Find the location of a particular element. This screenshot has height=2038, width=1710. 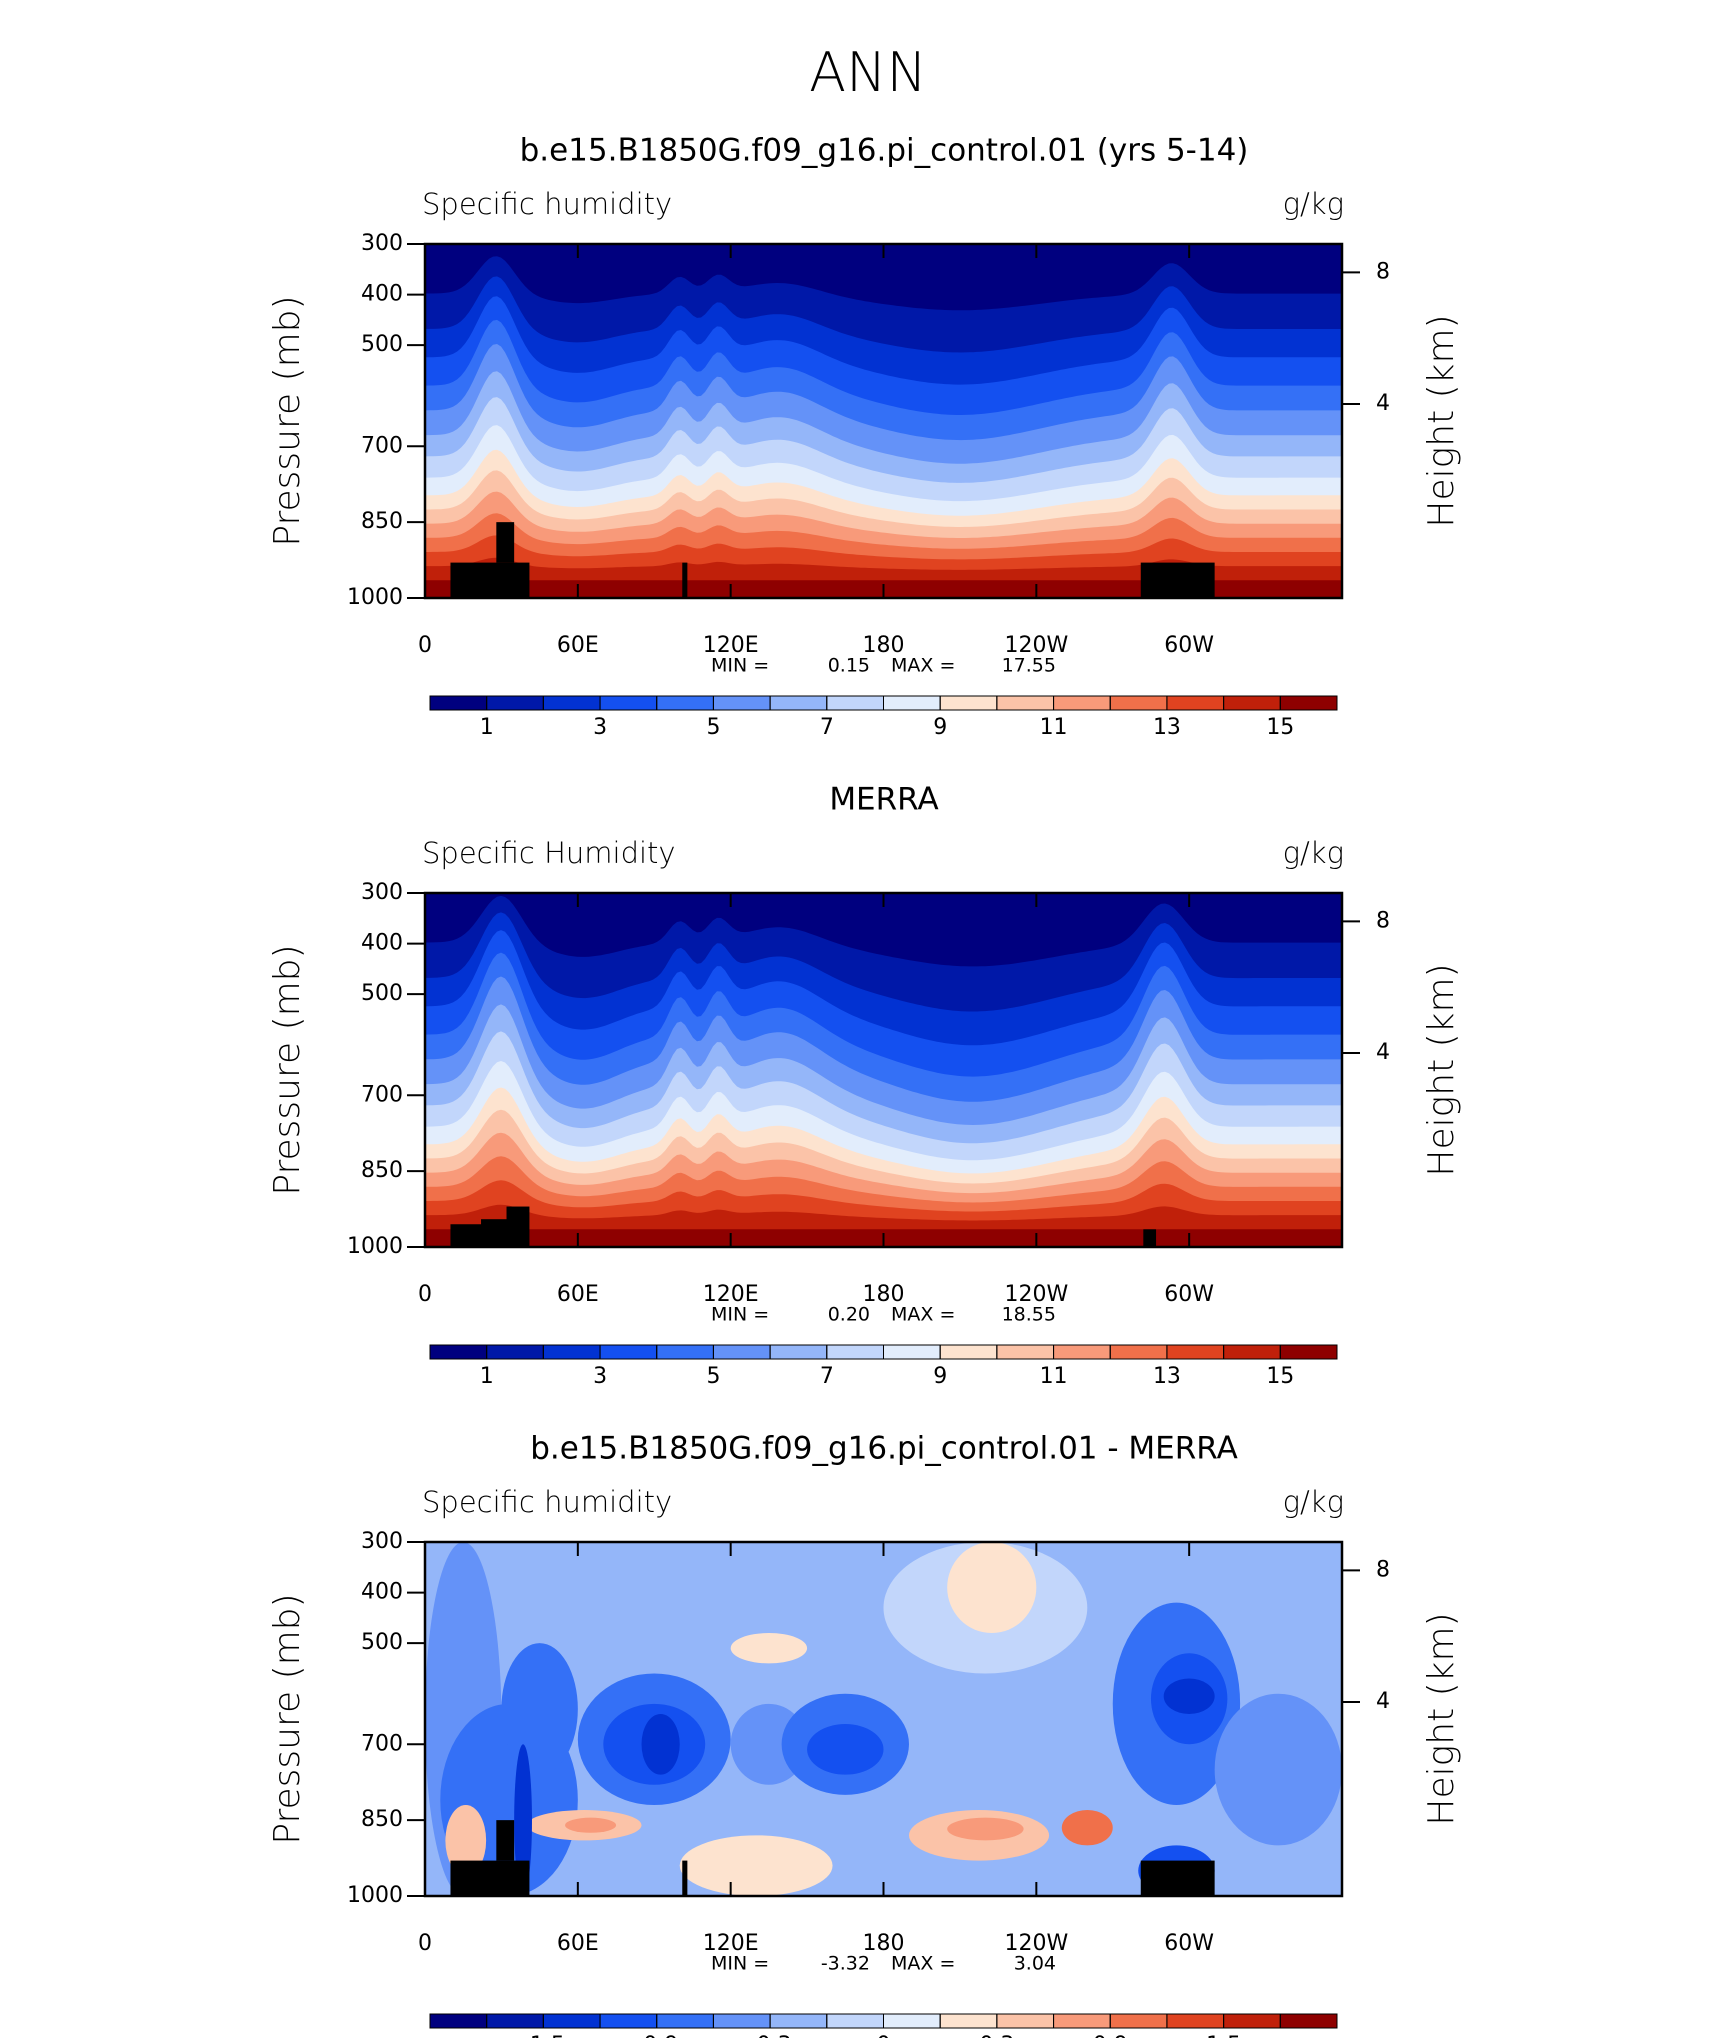

x-tick-label: 0 is located at coordinates (425, 1294).